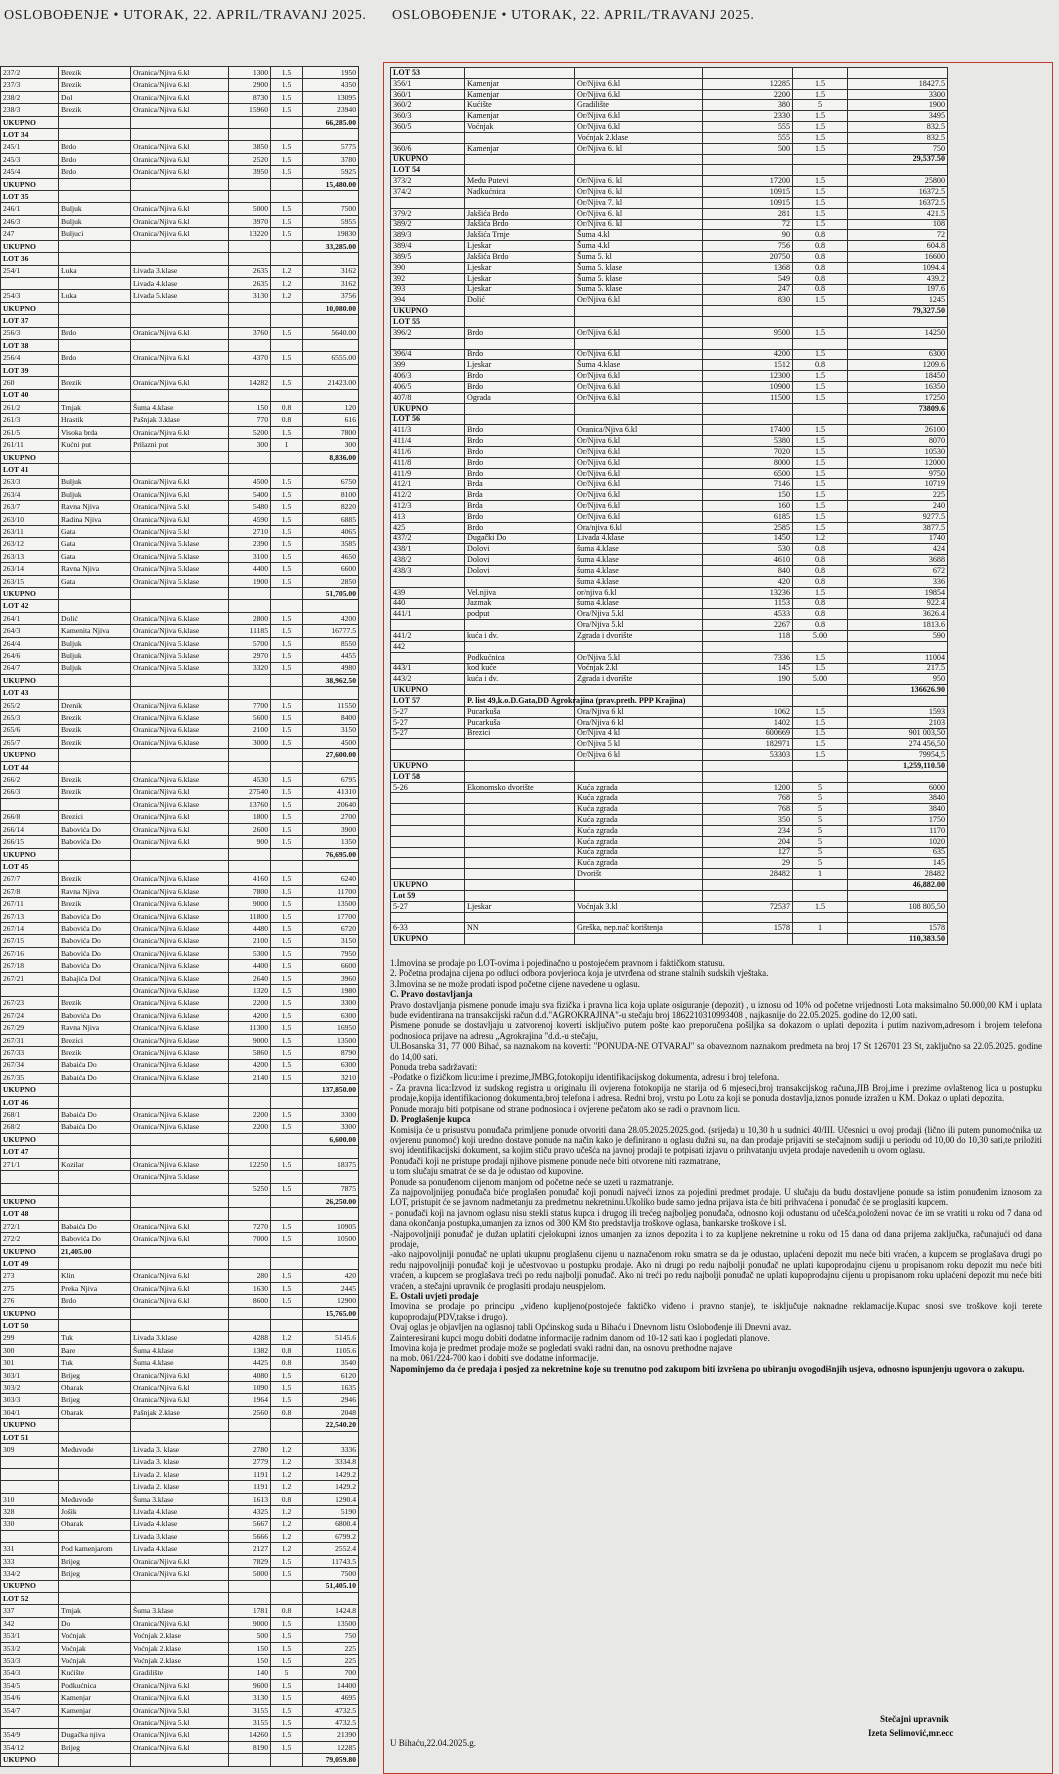 This screenshot has height=1774, width=1059. What do you see at coordinates (179, 85) in the screenshot?
I see `table-row: 237/3 Brezik Oranica/Njiva 6.kl 2900 1.5 4350` at bounding box center [179, 85].